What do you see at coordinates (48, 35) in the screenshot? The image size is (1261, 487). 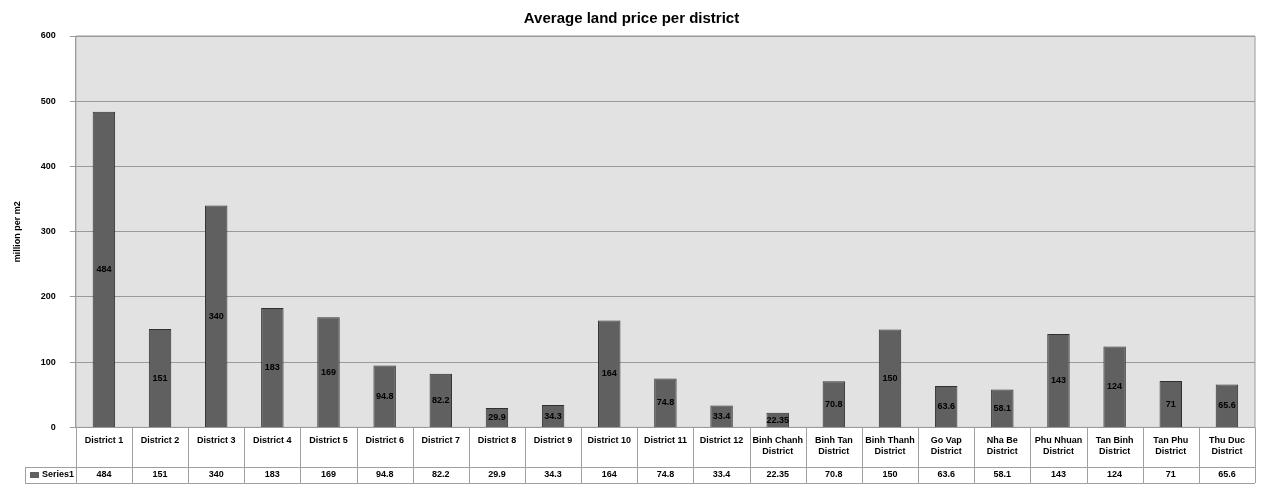 I see `y-tick-label: 600` at bounding box center [48, 35].